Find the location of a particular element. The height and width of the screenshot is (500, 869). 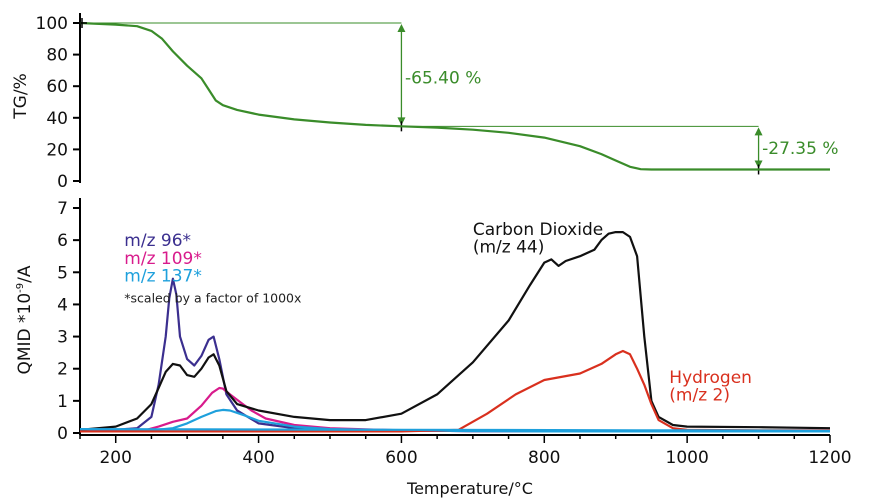

x-tick-label: 1200 is located at coordinates (829, 458).